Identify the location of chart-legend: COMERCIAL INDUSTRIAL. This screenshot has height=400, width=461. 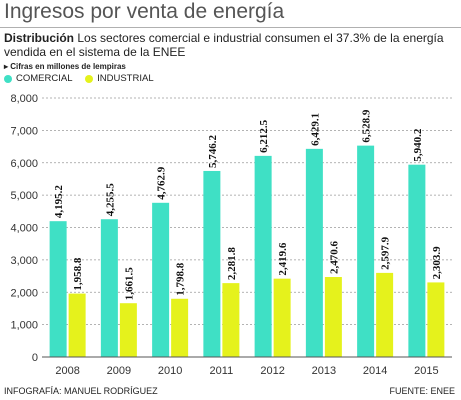
(84, 79).